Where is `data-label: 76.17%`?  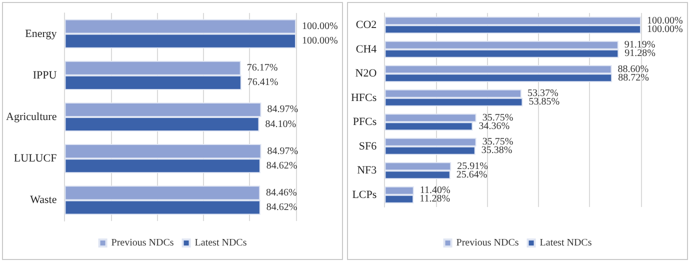 data-label: 76.17% is located at coordinates (262, 68).